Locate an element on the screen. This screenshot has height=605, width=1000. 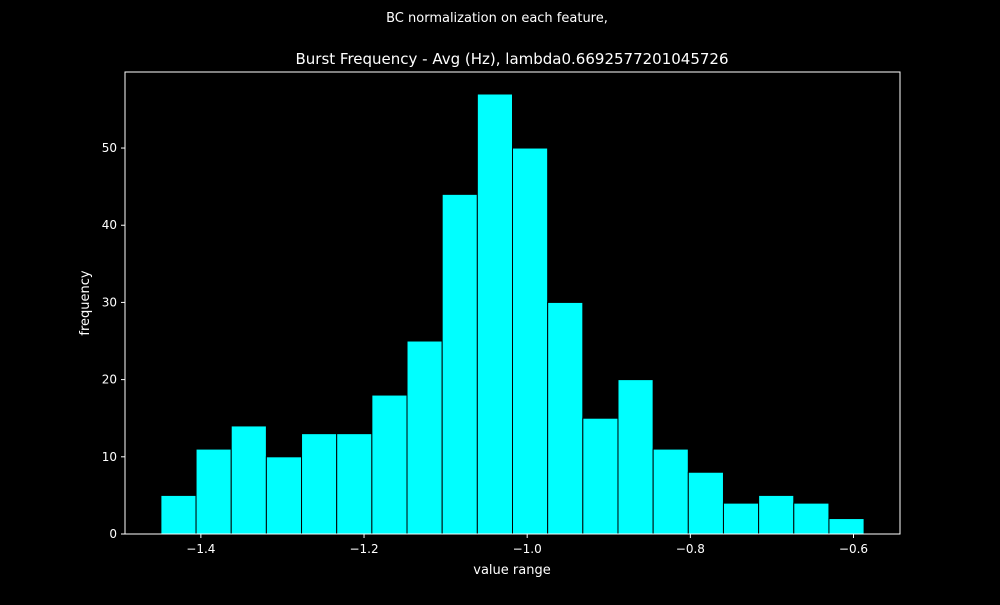
x-axis-label: value range is located at coordinates (511, 570).